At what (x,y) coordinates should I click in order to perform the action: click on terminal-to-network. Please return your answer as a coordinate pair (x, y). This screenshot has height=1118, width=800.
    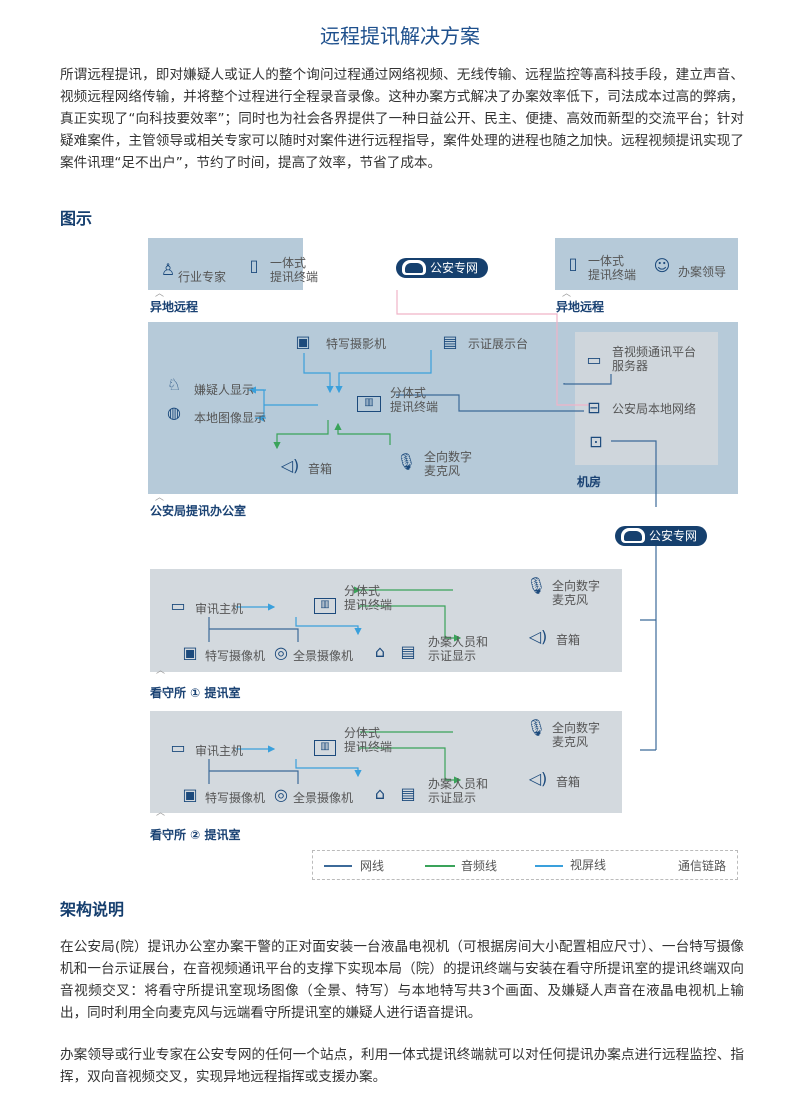
    Looking at the image, I should click on (490, 403).